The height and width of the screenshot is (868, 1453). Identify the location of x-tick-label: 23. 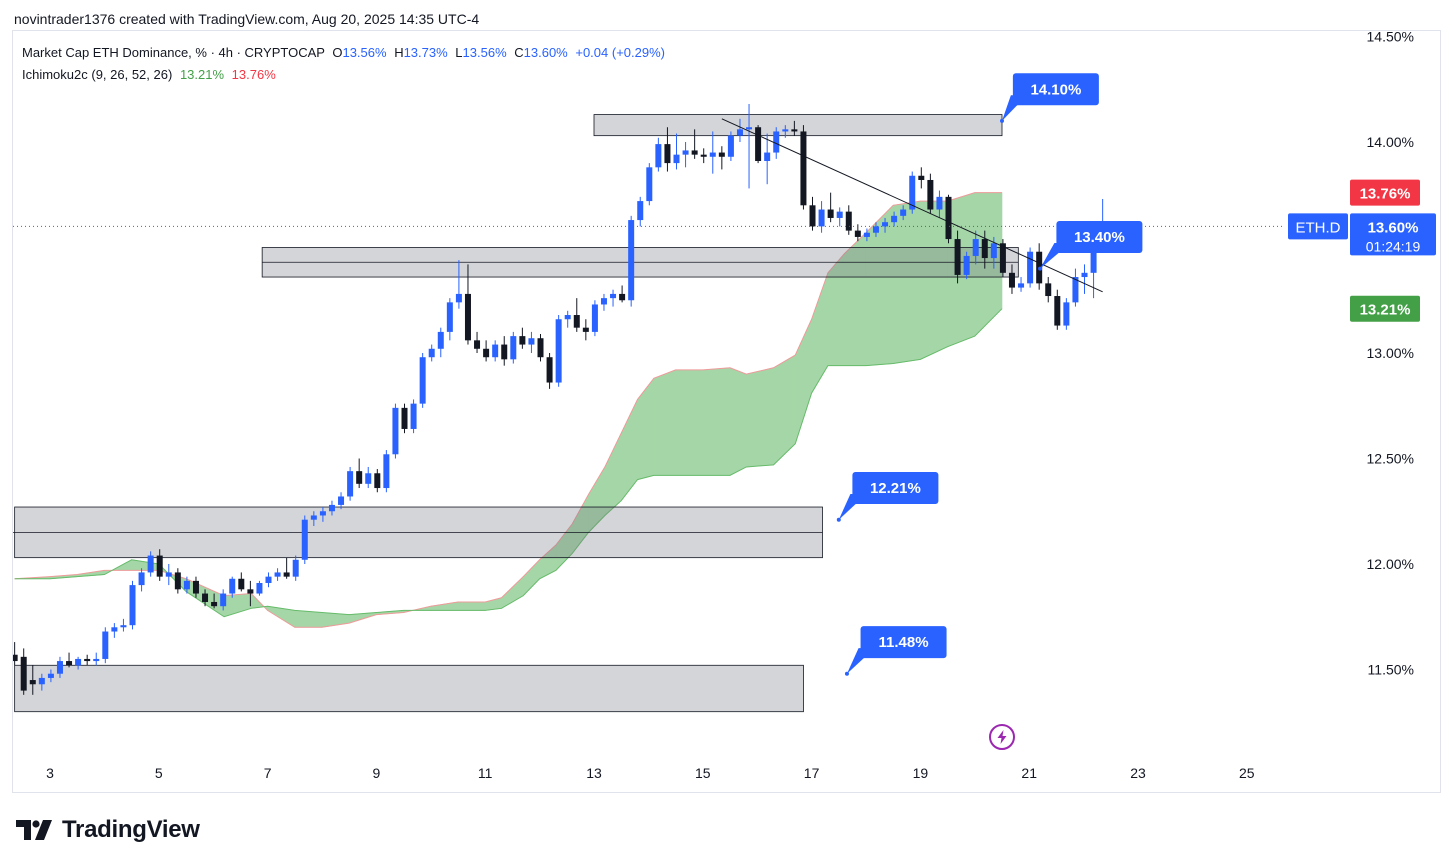
(1138, 773).